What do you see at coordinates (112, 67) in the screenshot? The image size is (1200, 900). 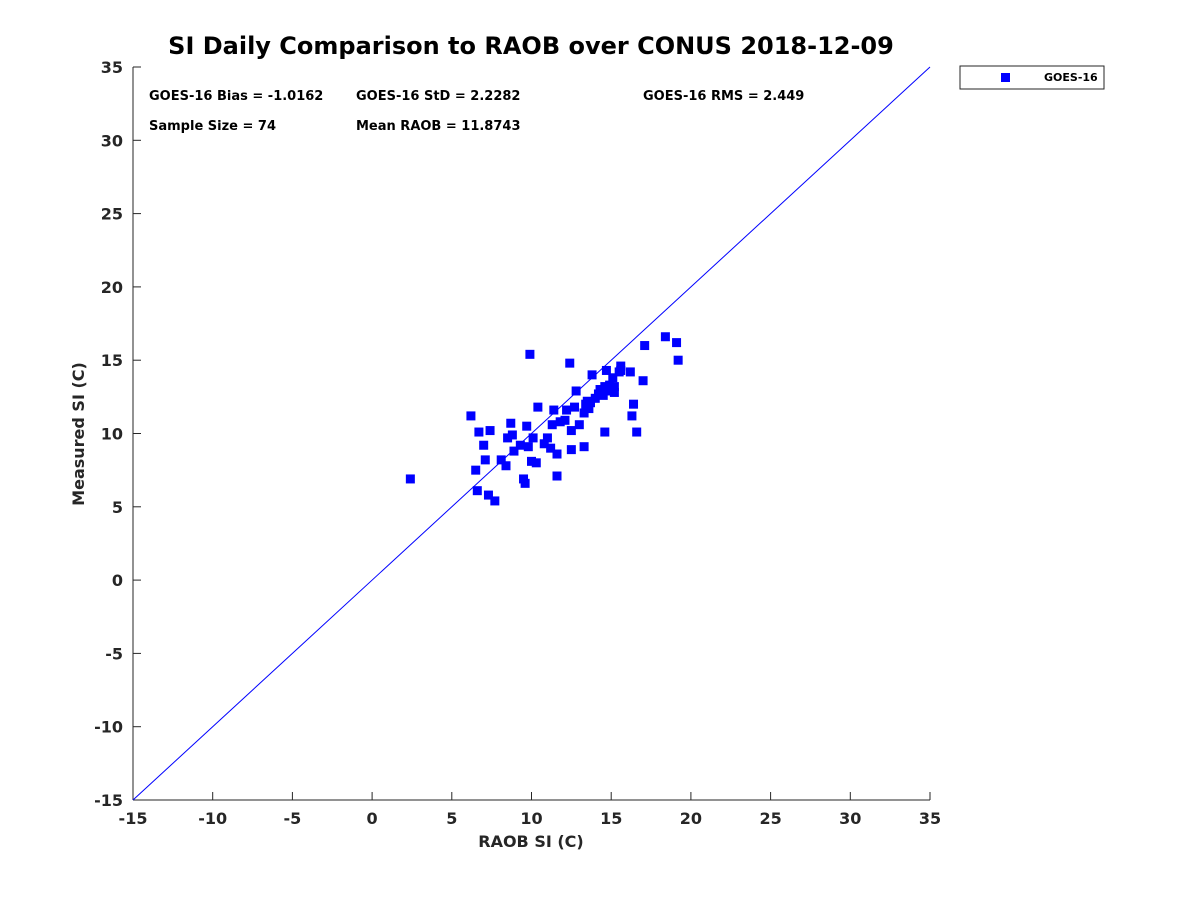 I see `y-tick-label: 35` at bounding box center [112, 67].